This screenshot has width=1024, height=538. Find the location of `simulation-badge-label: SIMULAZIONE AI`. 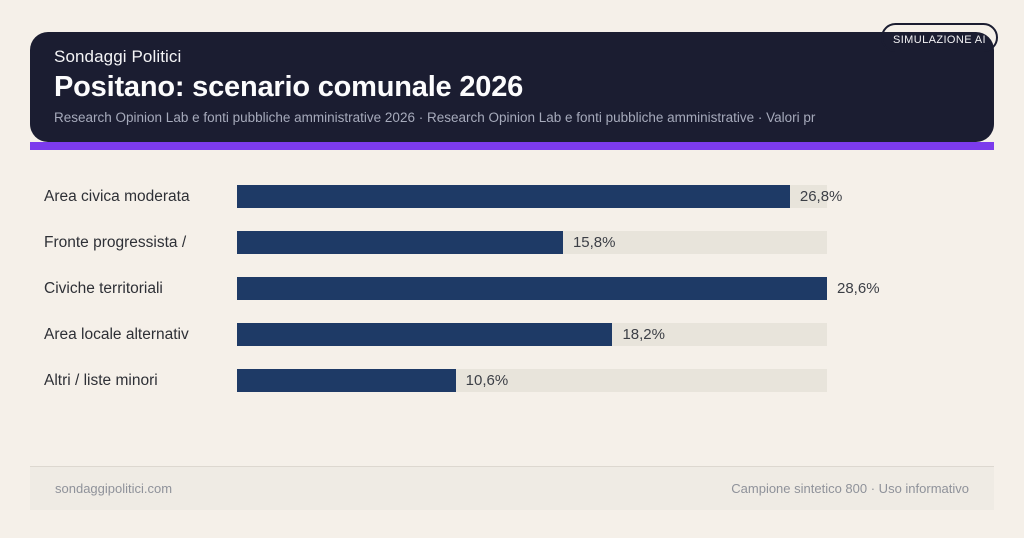

simulation-badge-label: SIMULAZIONE AI is located at coordinates (939, 39).